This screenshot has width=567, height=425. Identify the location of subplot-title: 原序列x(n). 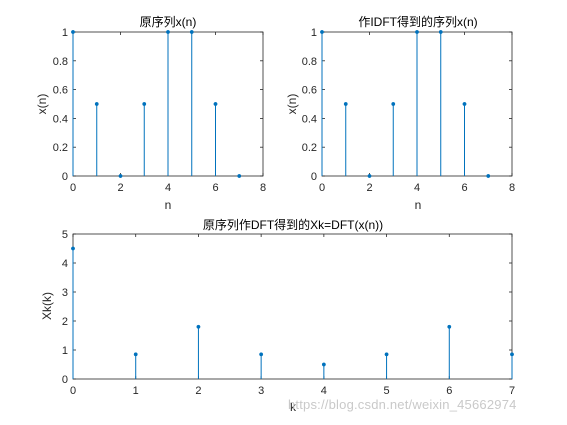
(168, 21).